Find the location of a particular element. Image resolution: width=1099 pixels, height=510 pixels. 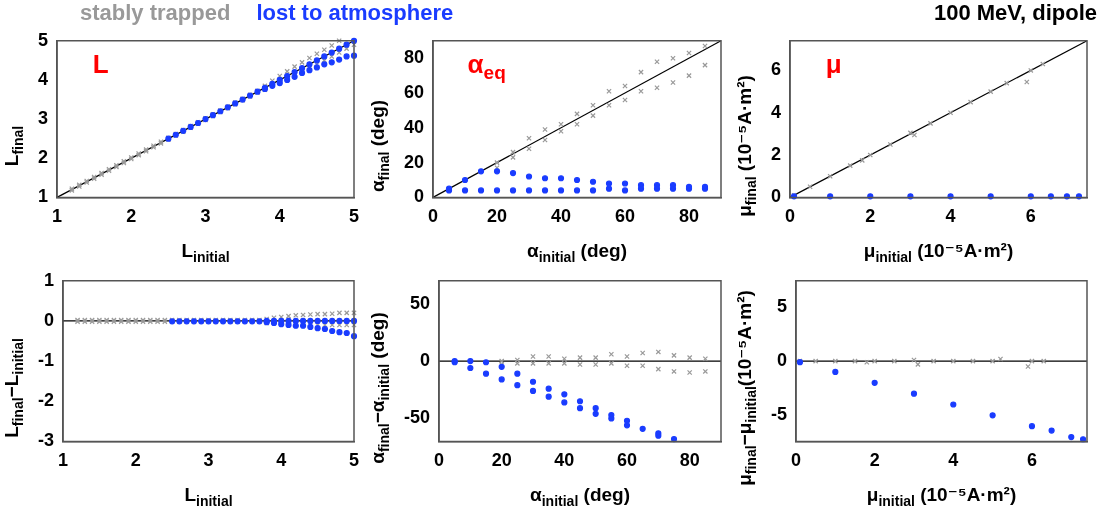

text: lost to atmosphere is located at coordinates (355, 12).